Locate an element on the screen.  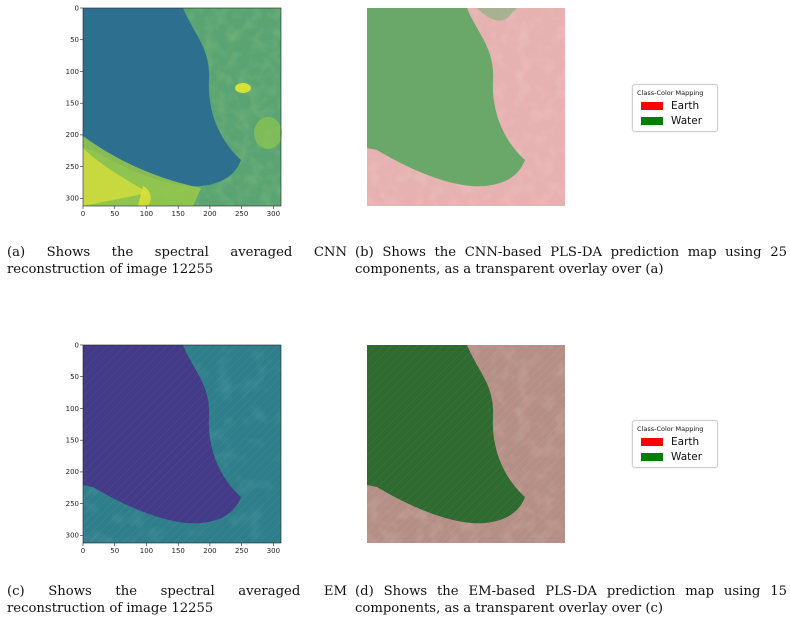
legend-d: Class-Color Mapping Earth Water is located at coordinates (675, 444).